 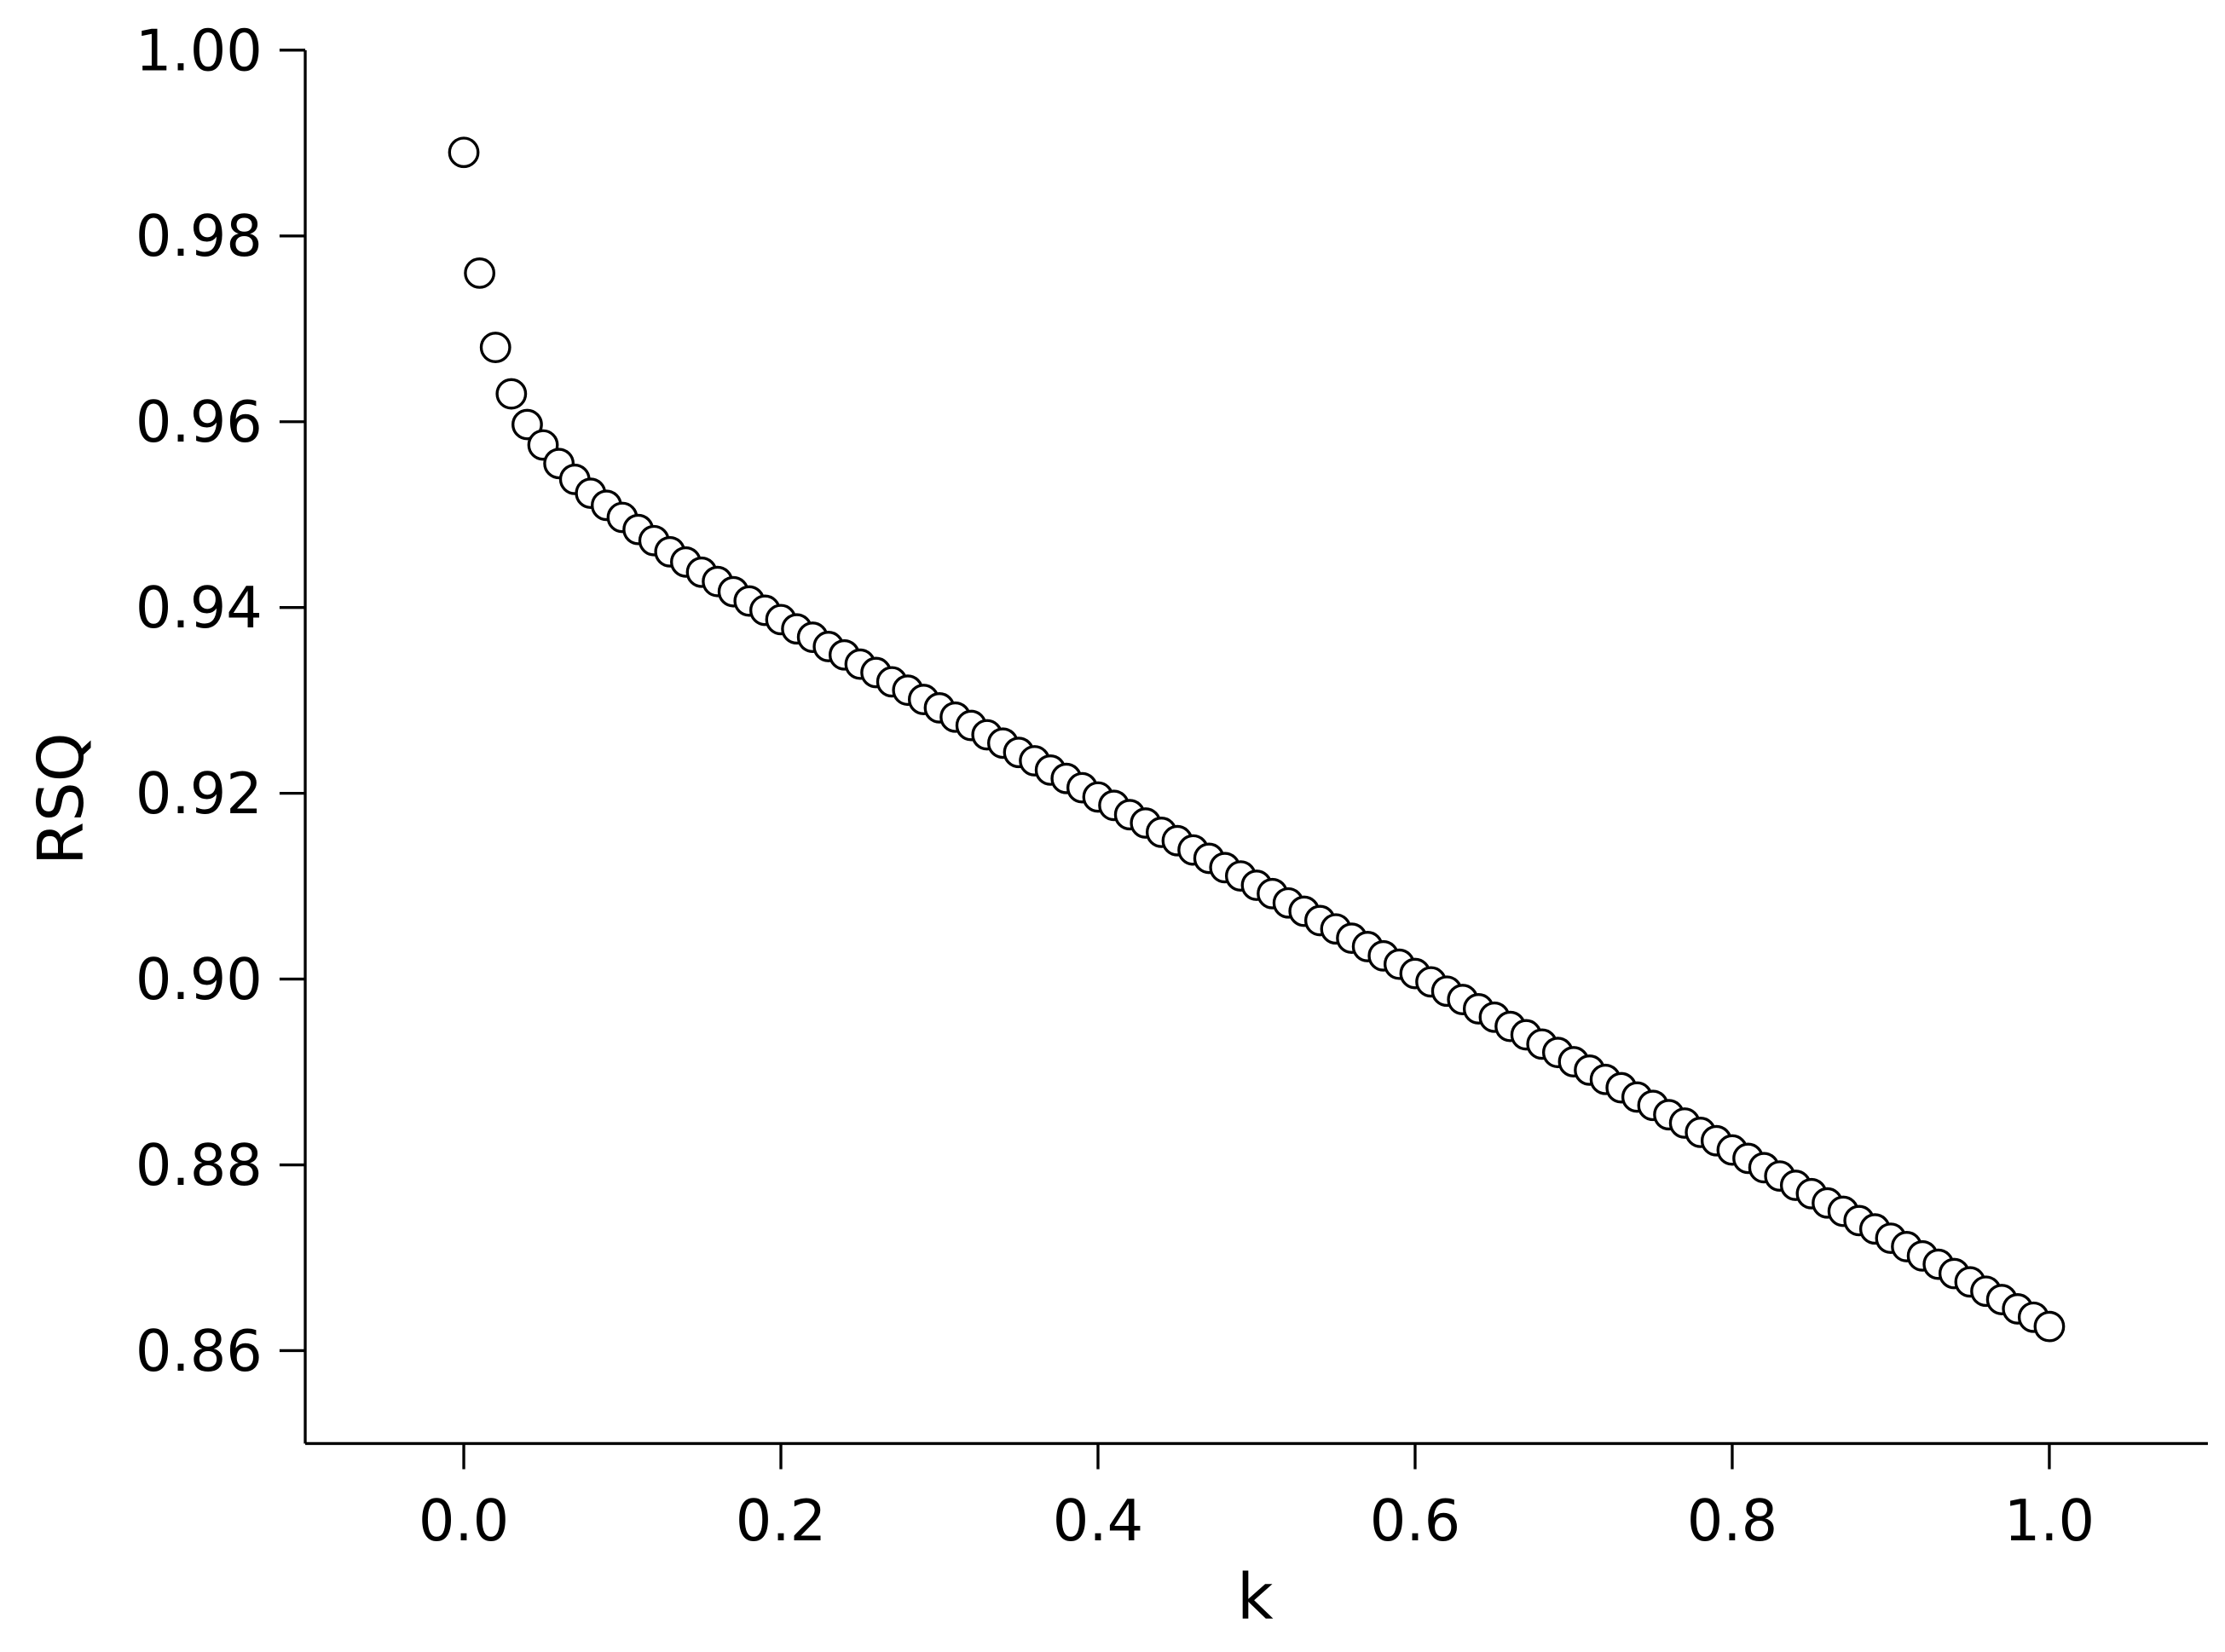 What do you see at coordinates (199, 1165) in the screenshot?
I see `y-tick-label: 0.88` at bounding box center [199, 1165].